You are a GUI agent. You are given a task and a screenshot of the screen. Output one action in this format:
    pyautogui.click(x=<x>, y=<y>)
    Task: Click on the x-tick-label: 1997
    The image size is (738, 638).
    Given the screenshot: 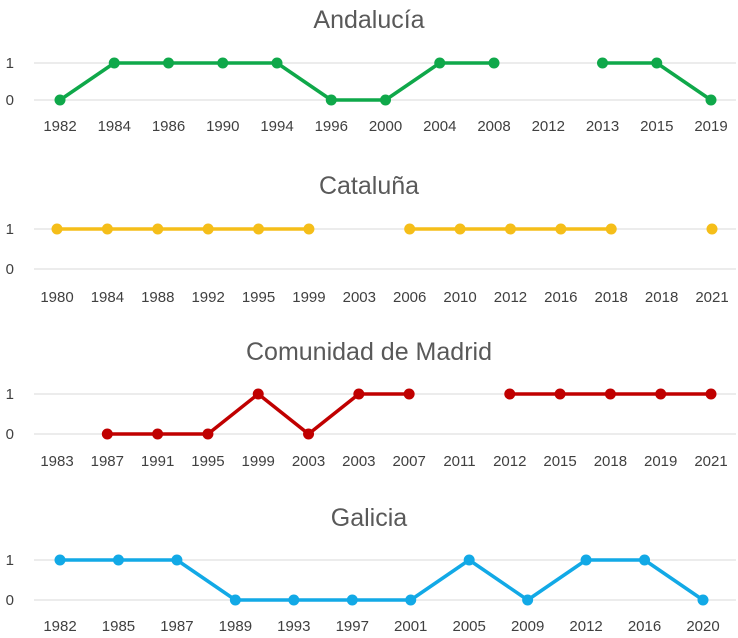 What is the action you would take?
    pyautogui.click(x=352, y=626)
    